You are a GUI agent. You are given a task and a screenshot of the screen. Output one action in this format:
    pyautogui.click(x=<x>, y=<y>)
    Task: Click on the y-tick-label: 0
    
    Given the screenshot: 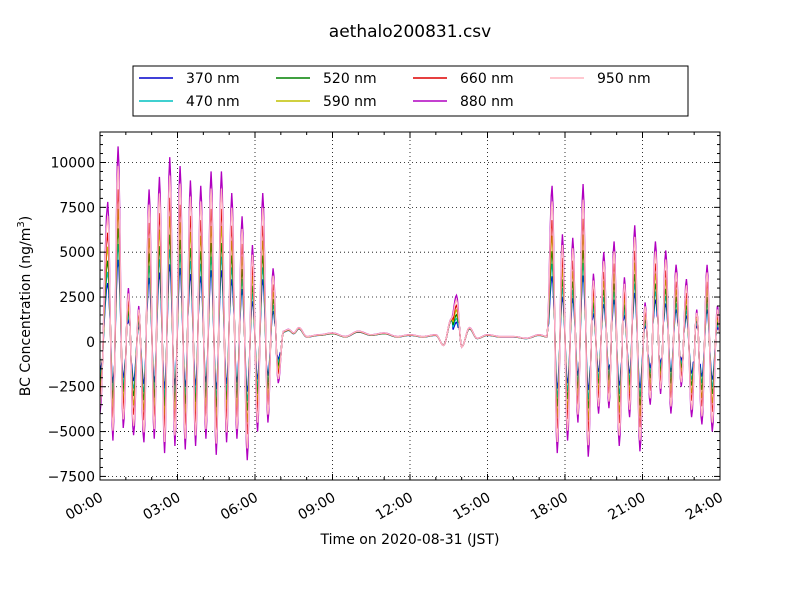 What is the action you would take?
    pyautogui.click(x=90, y=343)
    